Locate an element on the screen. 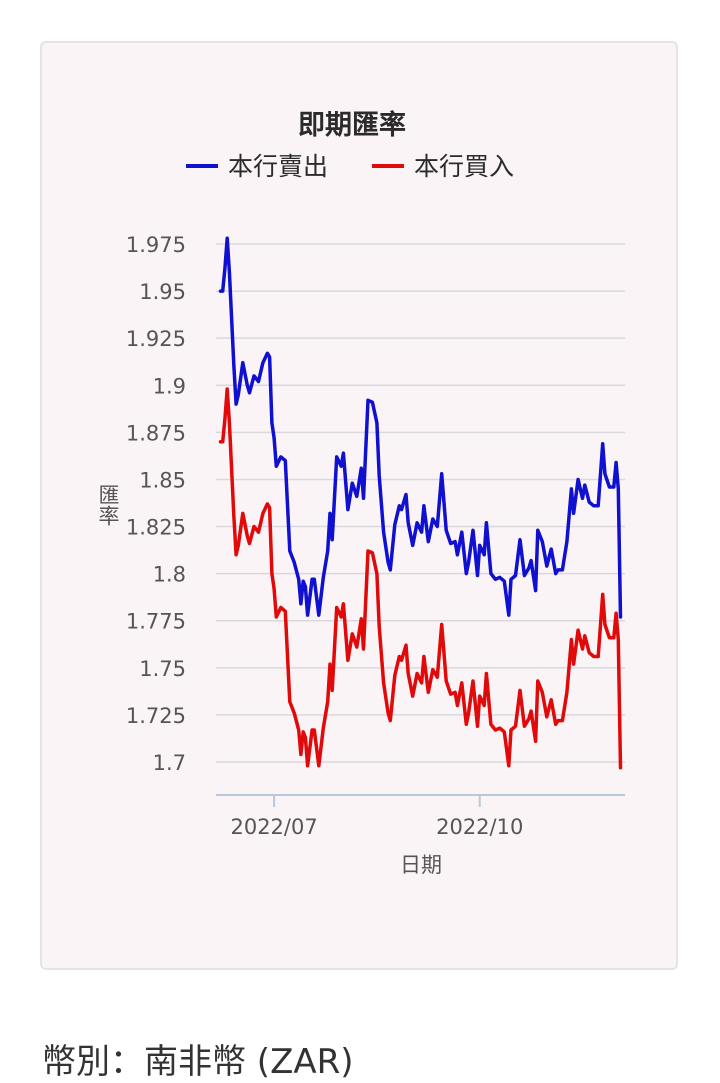 The image size is (720, 1083). y-tick-label: 1.95 is located at coordinates (162, 292).